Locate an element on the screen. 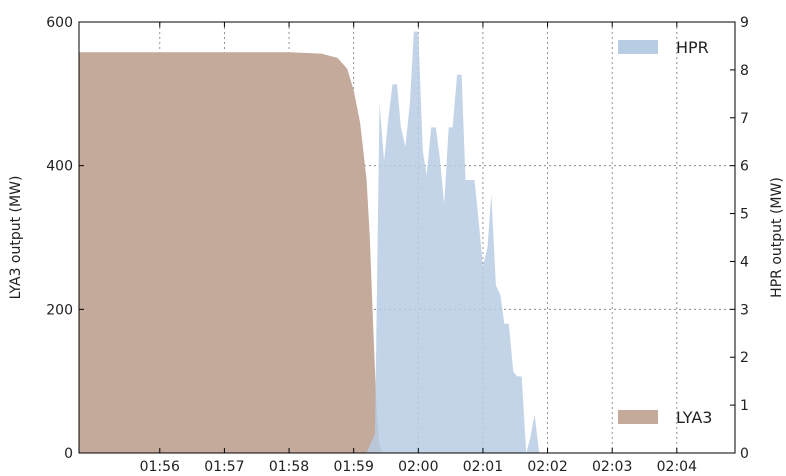 The width and height of the screenshot is (786, 476). y-tick-label-right: 0 is located at coordinates (744, 454).